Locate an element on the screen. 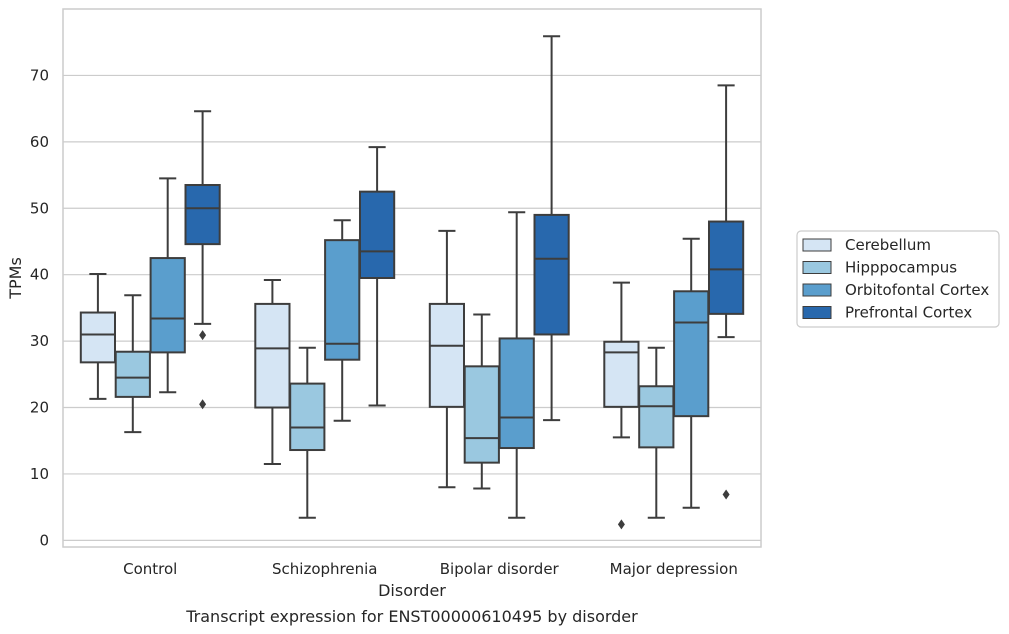 The width and height of the screenshot is (1009, 634). legend-label: Cerebellum is located at coordinates (888, 245).